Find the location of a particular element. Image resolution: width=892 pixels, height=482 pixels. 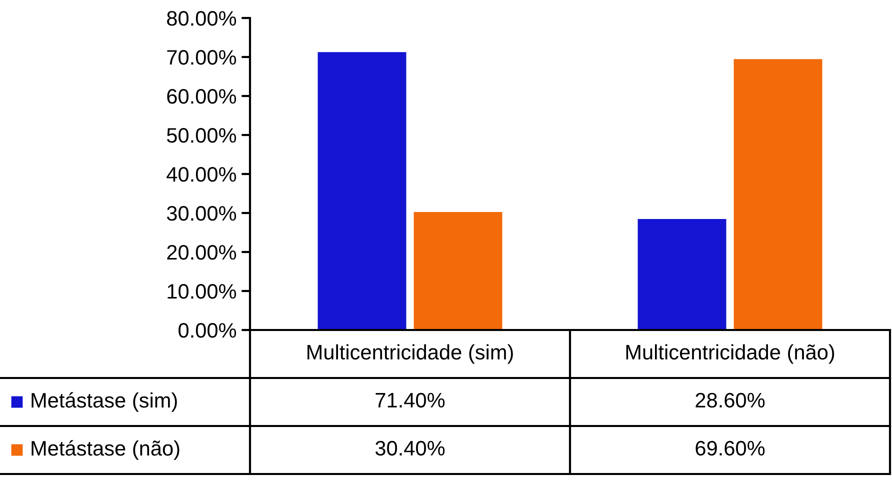

y-tick-label: 30.00% is located at coordinates (201, 213).